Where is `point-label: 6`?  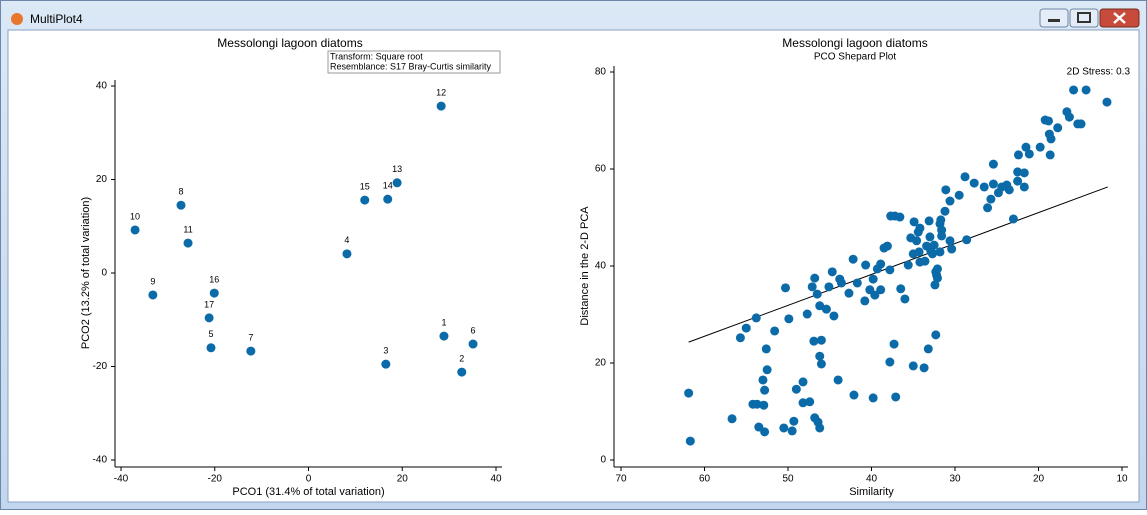
point-label: 6 is located at coordinates (473, 330).